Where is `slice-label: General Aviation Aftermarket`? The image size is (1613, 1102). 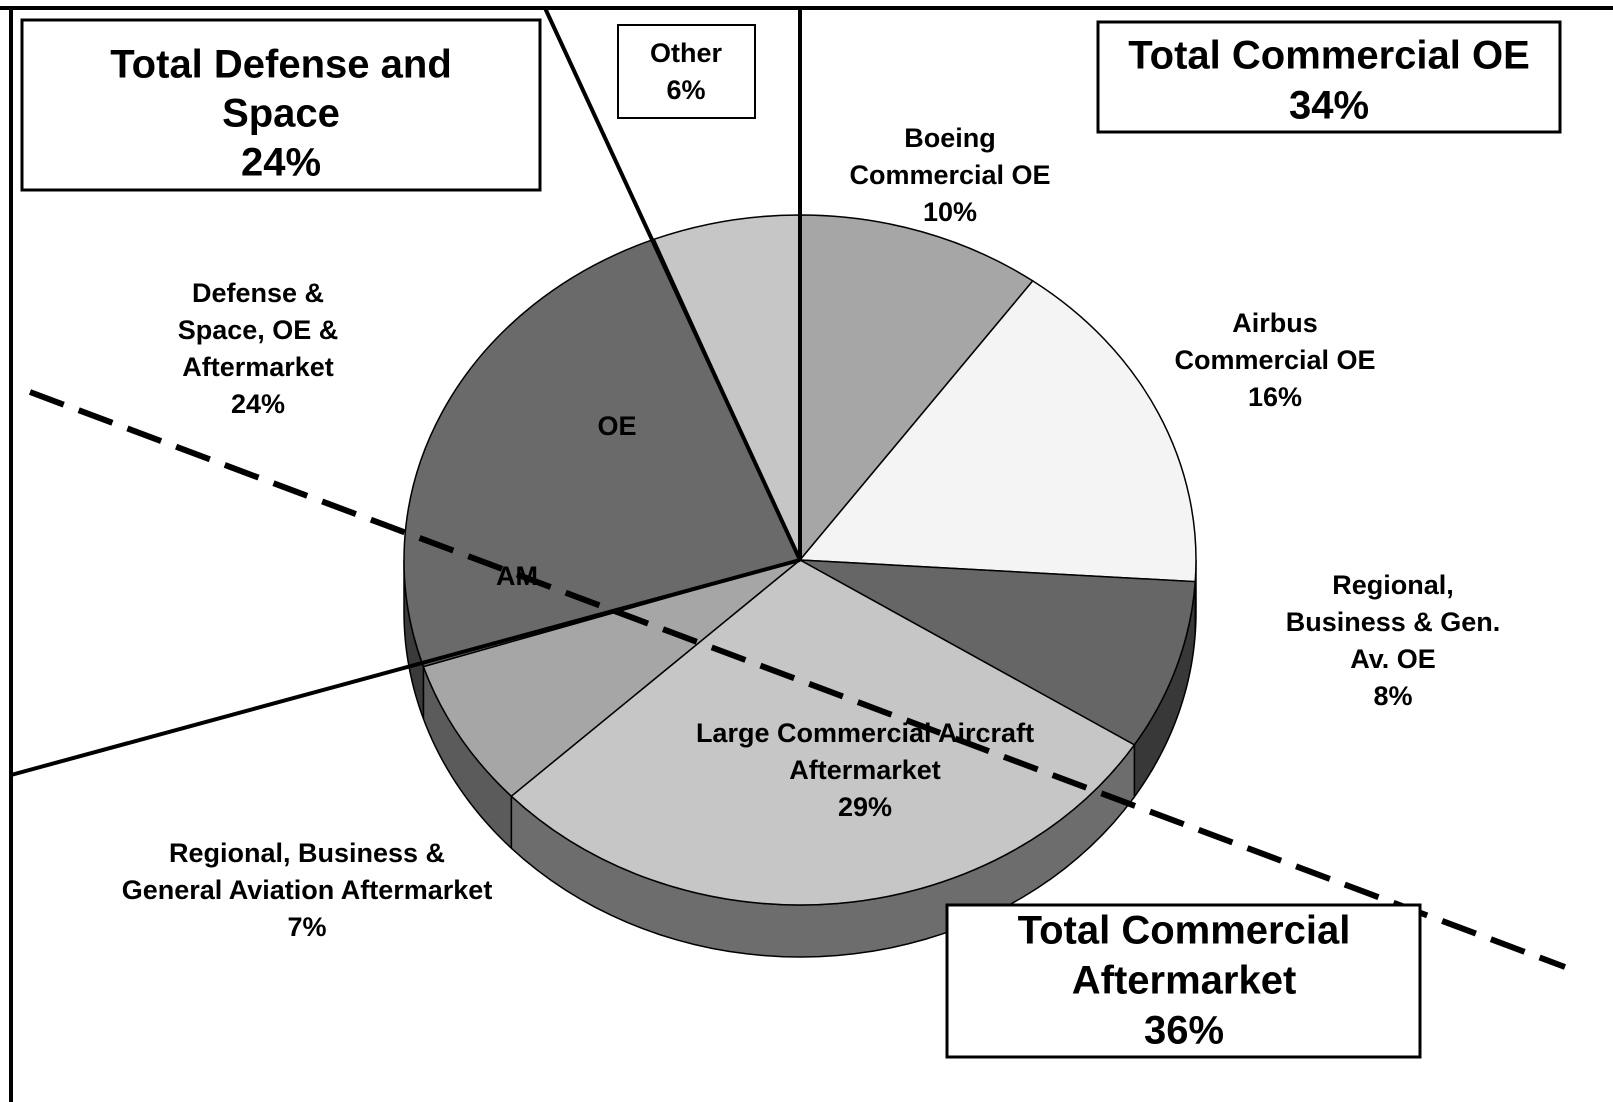
slice-label: General Aviation Aftermarket is located at coordinates (307, 890).